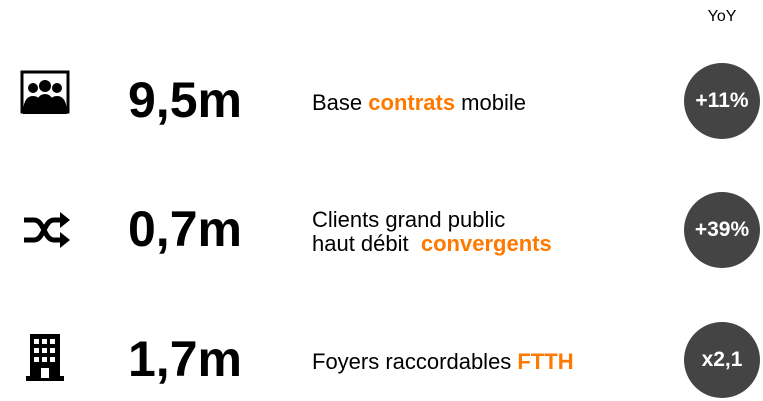  What do you see at coordinates (47, 230) in the screenshot?
I see `shuffle-icon` at bounding box center [47, 230].